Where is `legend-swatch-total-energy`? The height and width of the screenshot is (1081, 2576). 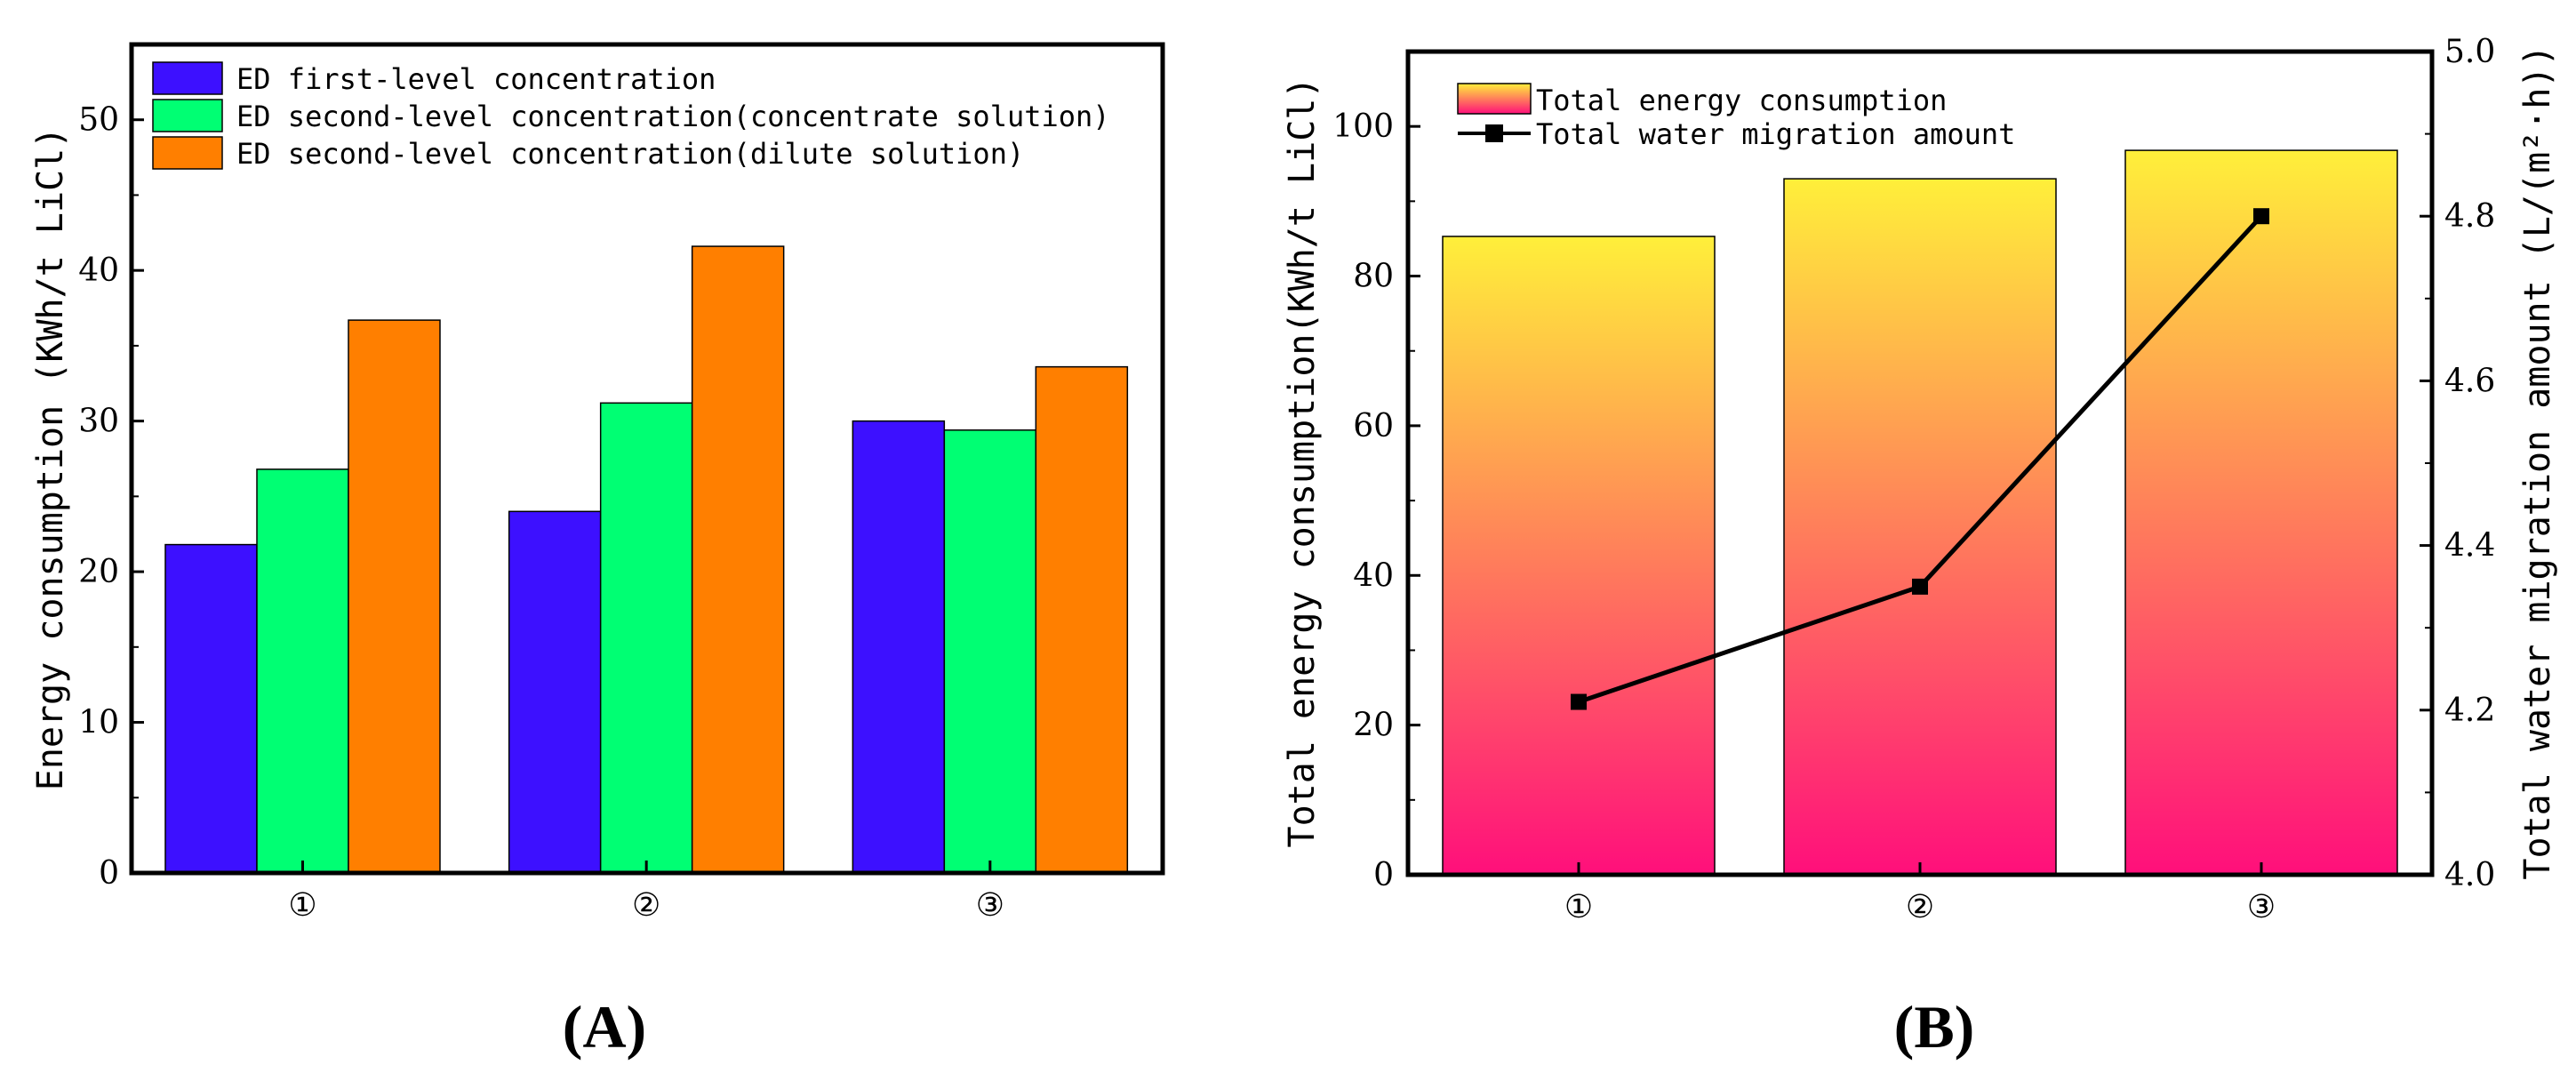 legend-swatch-total-energy is located at coordinates (1494, 99).